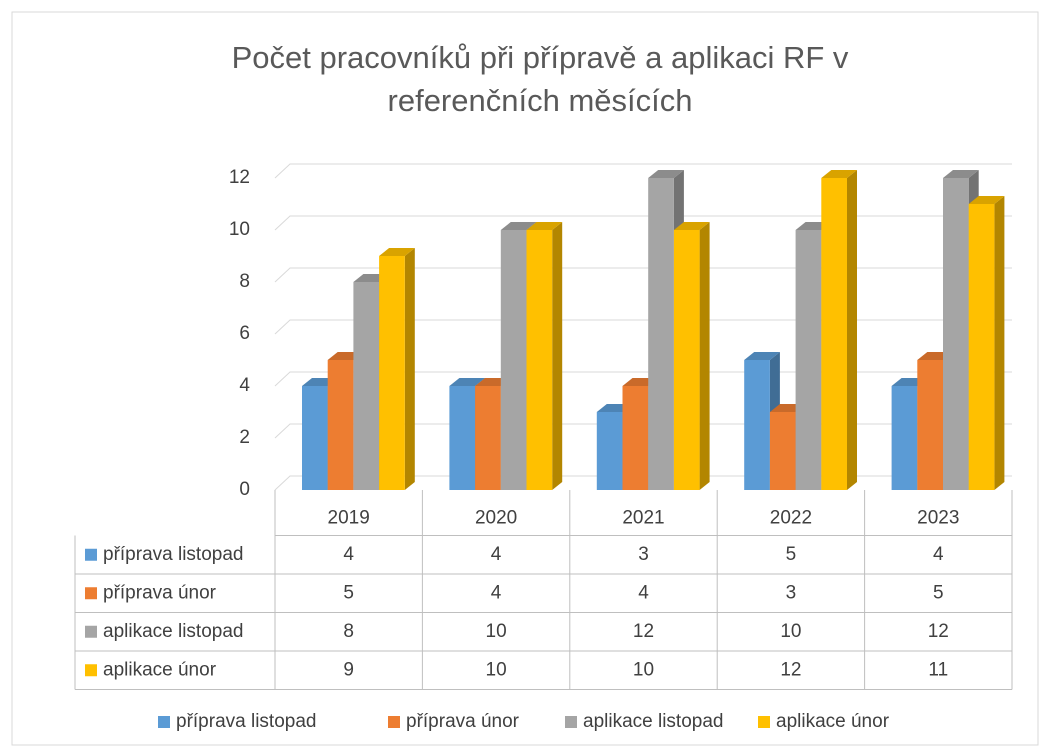 The image size is (1050, 755). Describe the element at coordinates (349, 517) in the screenshot. I see `x-tick-label: 2019` at that location.